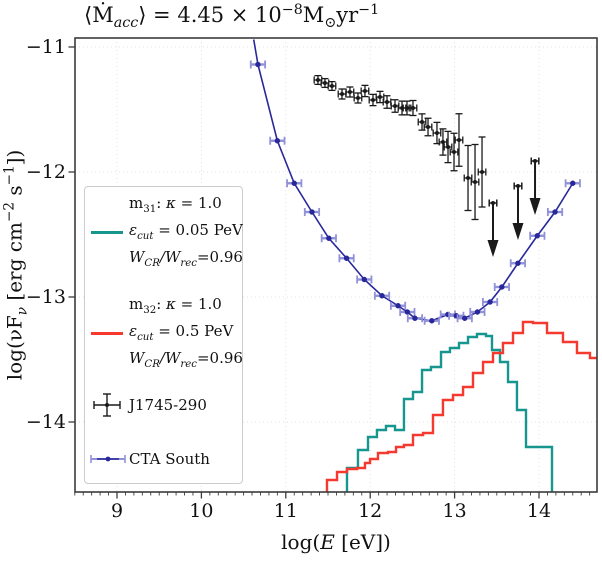 The image size is (602, 561). Describe the element at coordinates (117, 511) in the screenshot. I see `svg-text: 9` at that location.